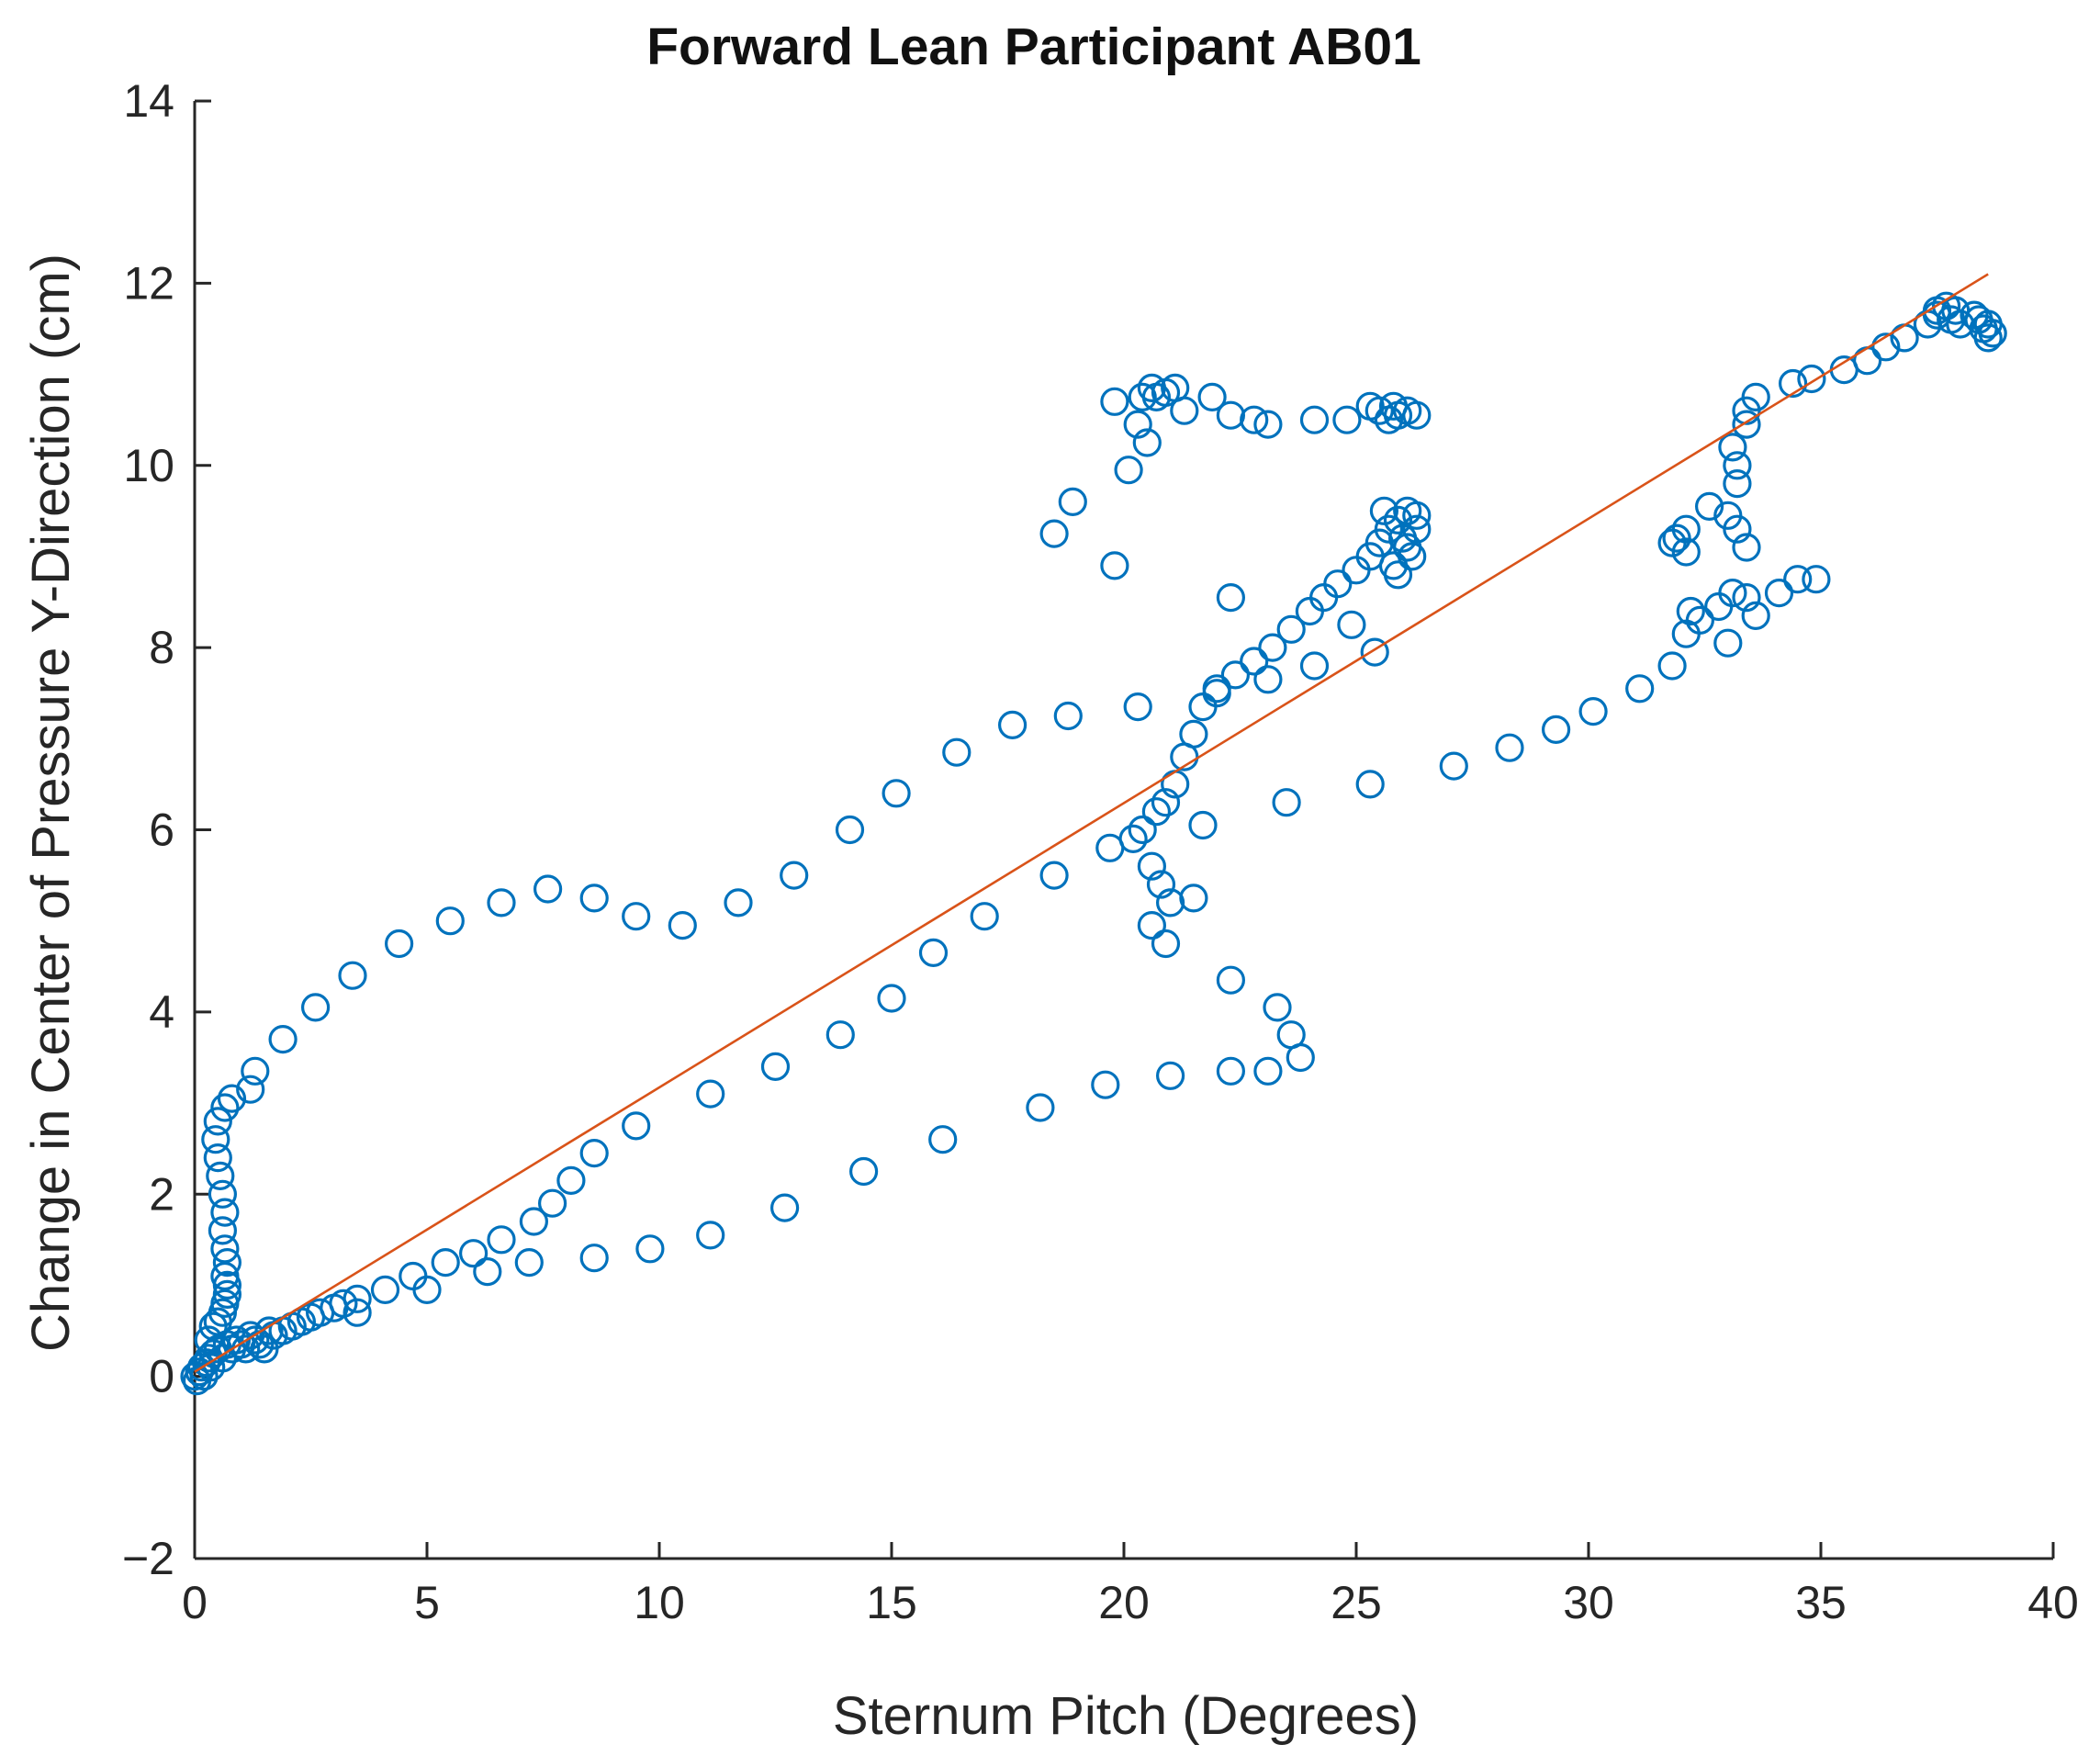 The image size is (2100, 1756). Describe the element at coordinates (1124, 1602) in the screenshot. I see `x-tick-label: 20` at that location.